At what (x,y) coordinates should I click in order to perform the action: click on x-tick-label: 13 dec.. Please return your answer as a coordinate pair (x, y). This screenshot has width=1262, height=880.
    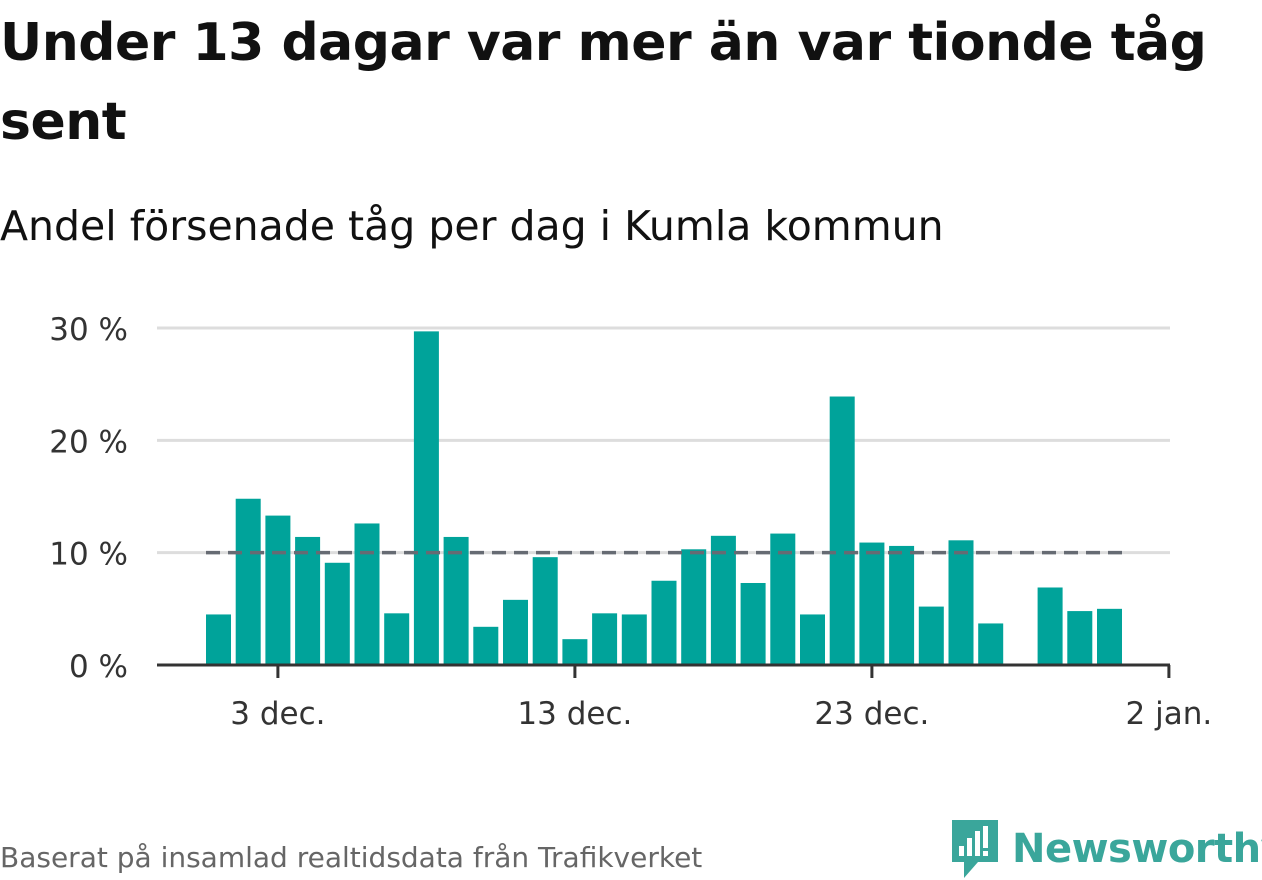
    Looking at the image, I should click on (574, 714).